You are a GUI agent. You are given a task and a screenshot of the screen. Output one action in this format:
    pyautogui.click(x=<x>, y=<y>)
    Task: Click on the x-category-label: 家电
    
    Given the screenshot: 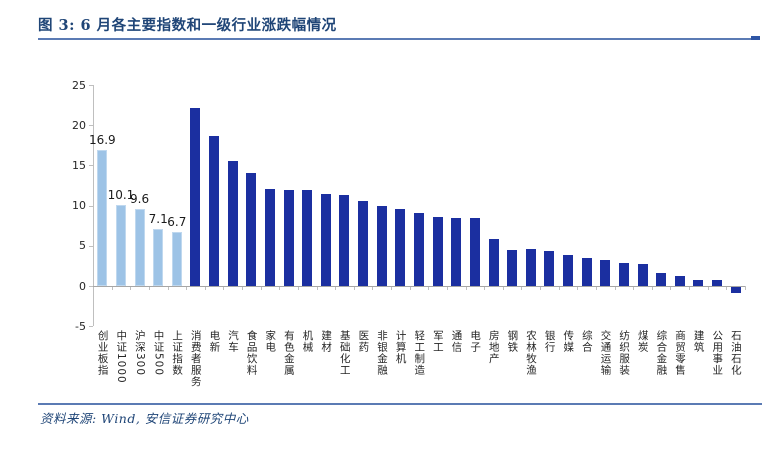 What is the action you would take?
    pyautogui.click(x=270, y=341)
    